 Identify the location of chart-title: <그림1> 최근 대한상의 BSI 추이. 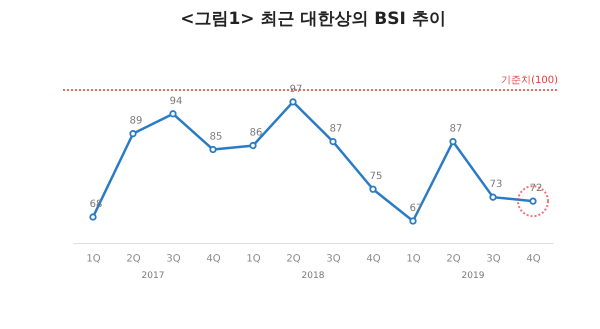
(313, 19).